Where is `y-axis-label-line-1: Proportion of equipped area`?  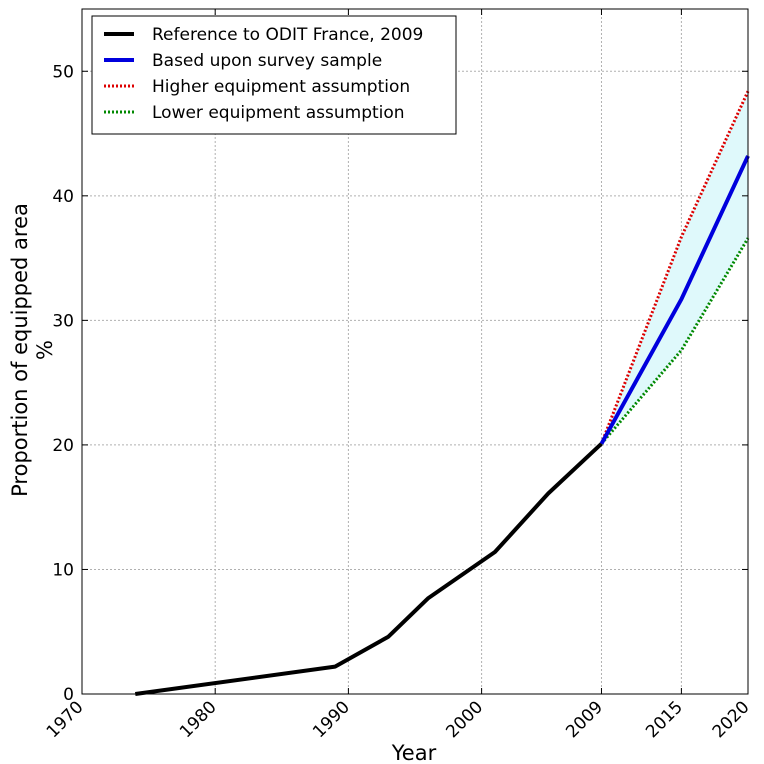 y-axis-label-line-1: Proportion of equipped area is located at coordinates (20, 350).